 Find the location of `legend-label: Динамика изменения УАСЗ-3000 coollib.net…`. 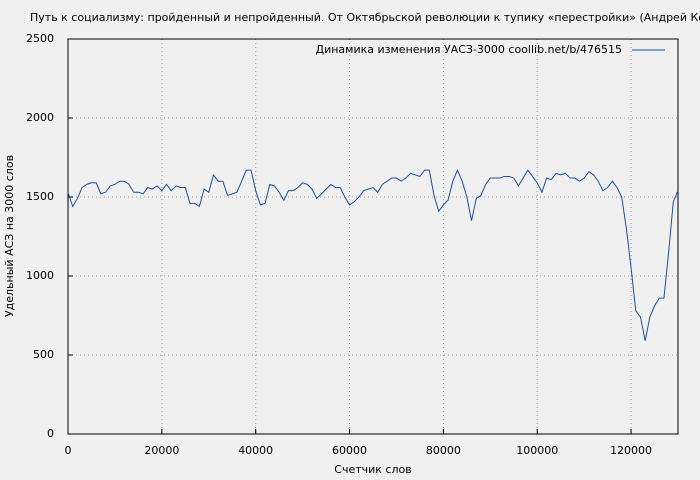

legend-label: Динамика изменения УАСЗ-3000 coollib.net… is located at coordinates (469, 49).